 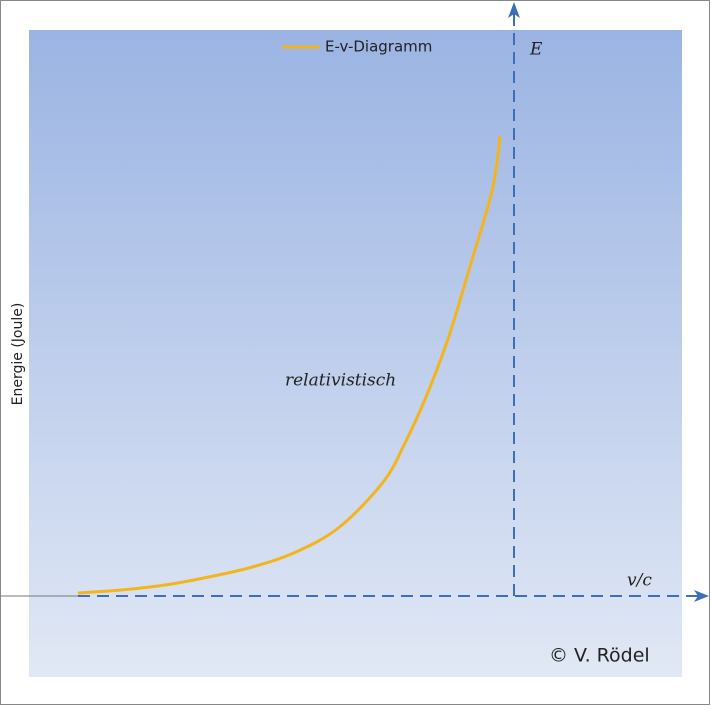 What do you see at coordinates (536, 50) in the screenshot?
I see `y-axis-symbol: E` at bounding box center [536, 50].